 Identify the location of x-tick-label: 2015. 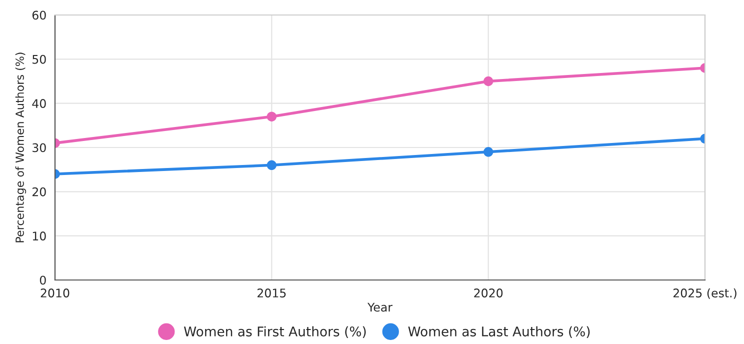
(272, 293).